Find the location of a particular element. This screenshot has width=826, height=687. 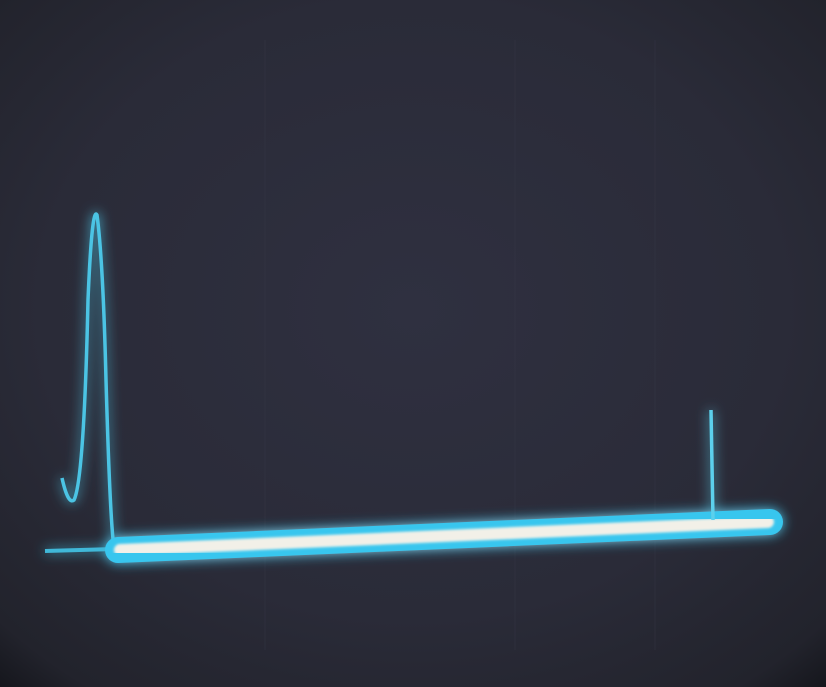

marker-spike is located at coordinates (712, 465).